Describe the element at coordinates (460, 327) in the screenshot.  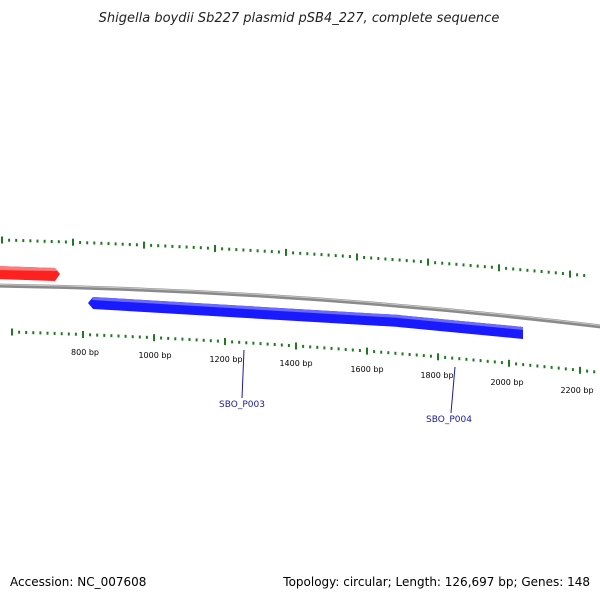
I see `gene-SBO_P004` at that location.